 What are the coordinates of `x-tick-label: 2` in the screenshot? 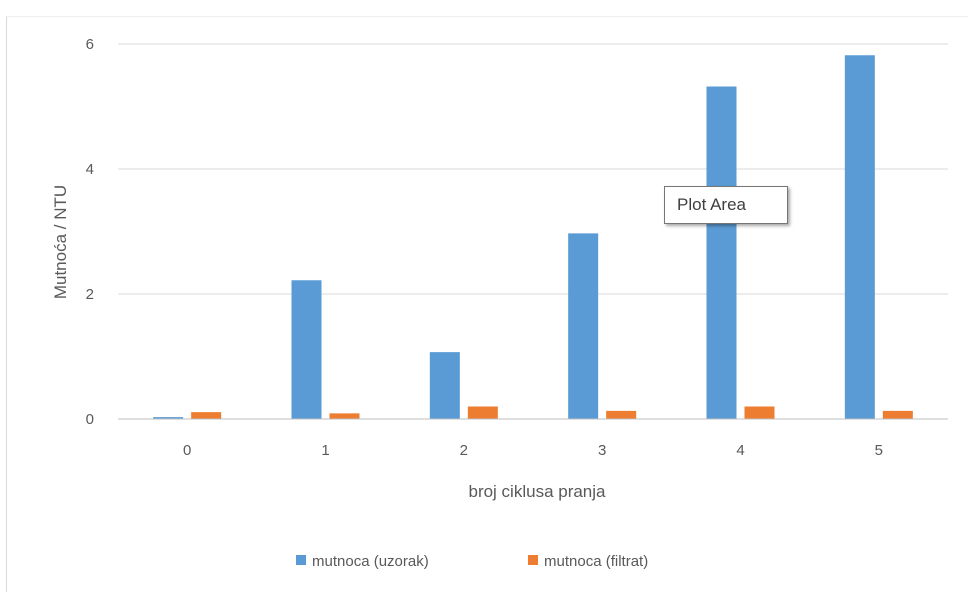 It's located at (464, 450).